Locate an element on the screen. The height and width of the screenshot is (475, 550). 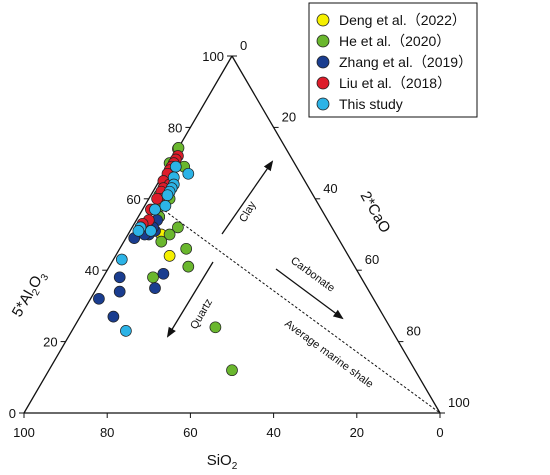
marine-shale-label: Average marine shale is located at coordinates (328, 354).